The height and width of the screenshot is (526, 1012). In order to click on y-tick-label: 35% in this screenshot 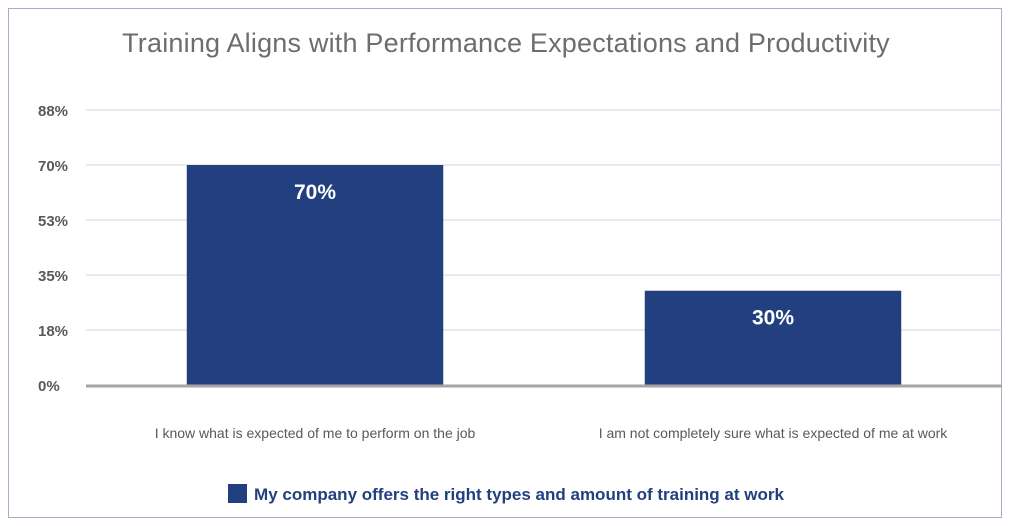, I will do `click(53, 276)`.